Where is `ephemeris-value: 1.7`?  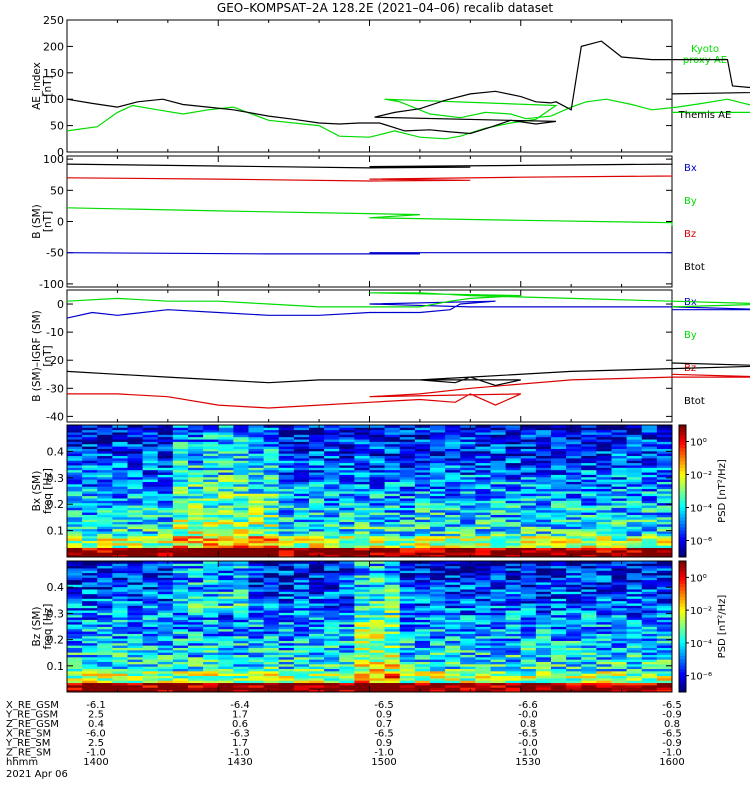 ephemeris-value: 1.7 is located at coordinates (240, 715).